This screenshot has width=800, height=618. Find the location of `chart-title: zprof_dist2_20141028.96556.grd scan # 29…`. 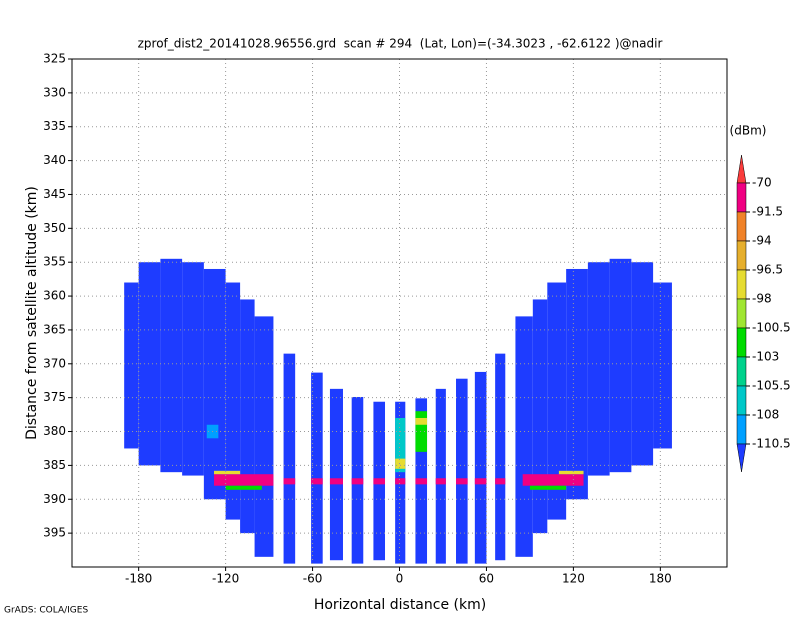

chart-title: zprof_dist2_20141028.96556.grd scan # 29… is located at coordinates (400, 44).